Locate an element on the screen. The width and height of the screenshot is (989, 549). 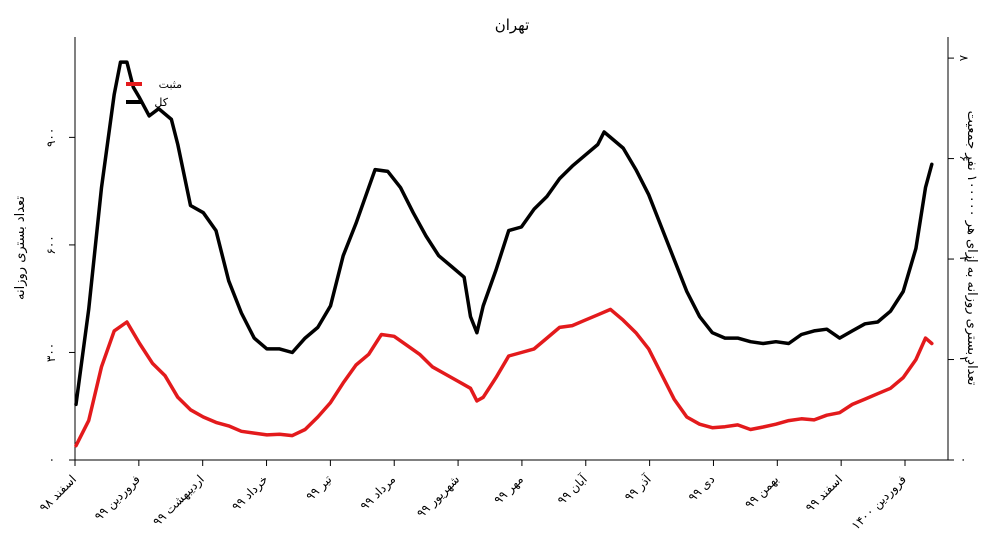
x-tick-label: اسفند ۹۹ is located at coordinates (824, 493).